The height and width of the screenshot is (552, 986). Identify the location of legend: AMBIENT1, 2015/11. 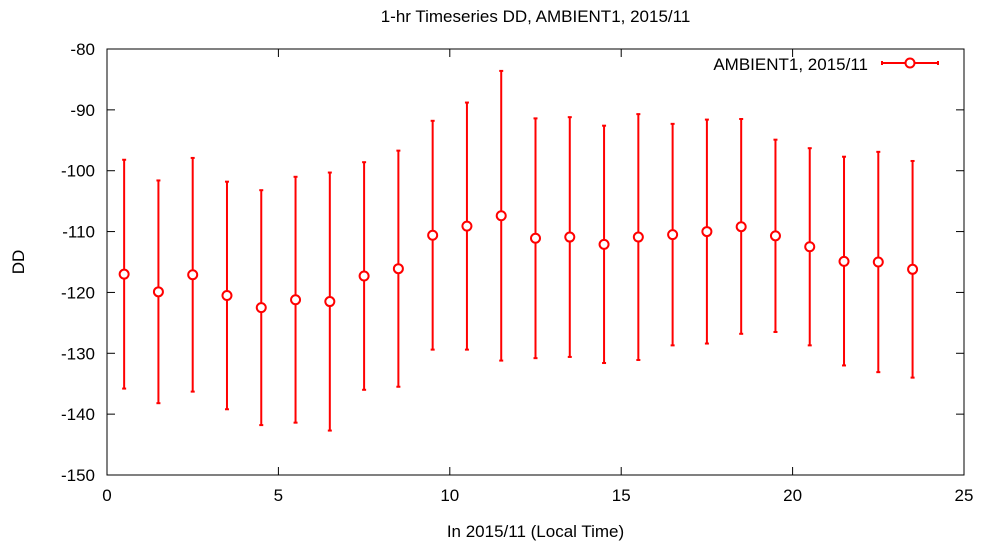
(826, 64).